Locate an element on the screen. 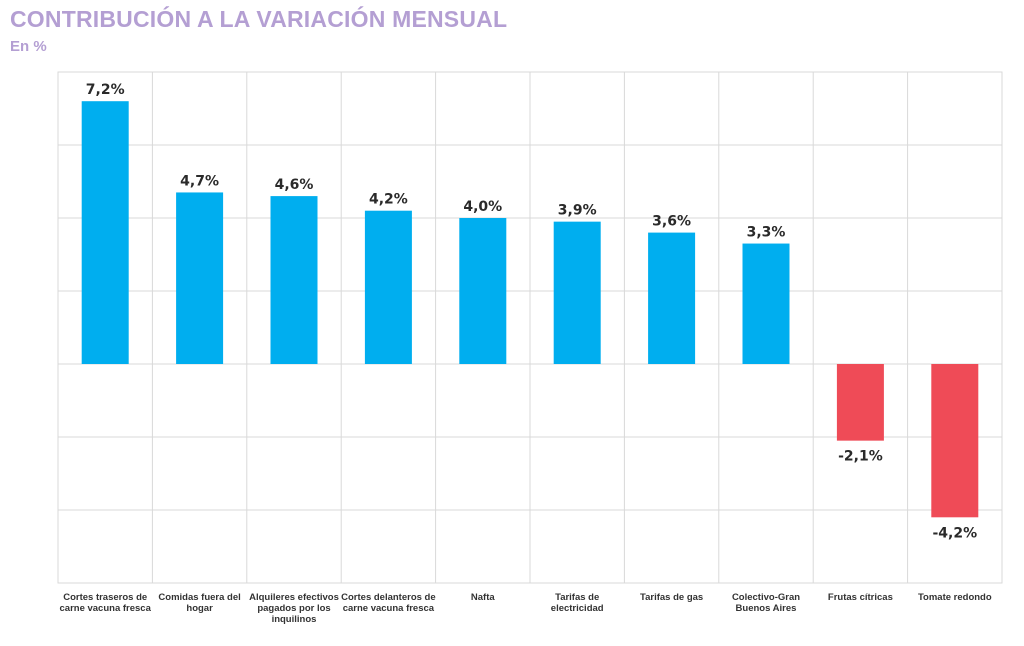 The height and width of the screenshot is (646, 1024). category-label: Cortes delanteros de is located at coordinates (388, 597).